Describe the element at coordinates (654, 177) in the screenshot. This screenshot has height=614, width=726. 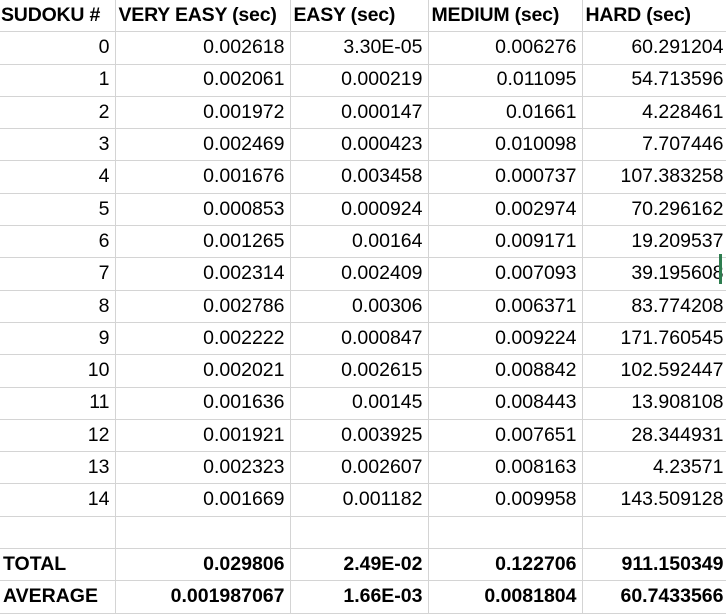
I see `table-row-hard-cell: 107.383258` at that location.